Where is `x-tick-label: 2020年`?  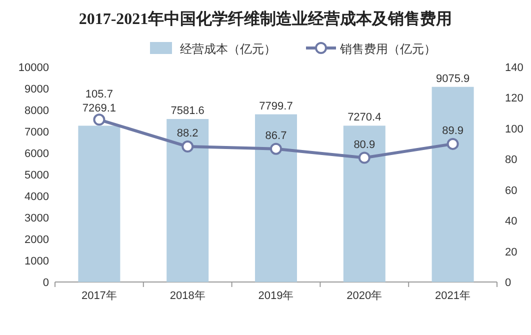 x-tick-label: 2020年 is located at coordinates (364, 296).